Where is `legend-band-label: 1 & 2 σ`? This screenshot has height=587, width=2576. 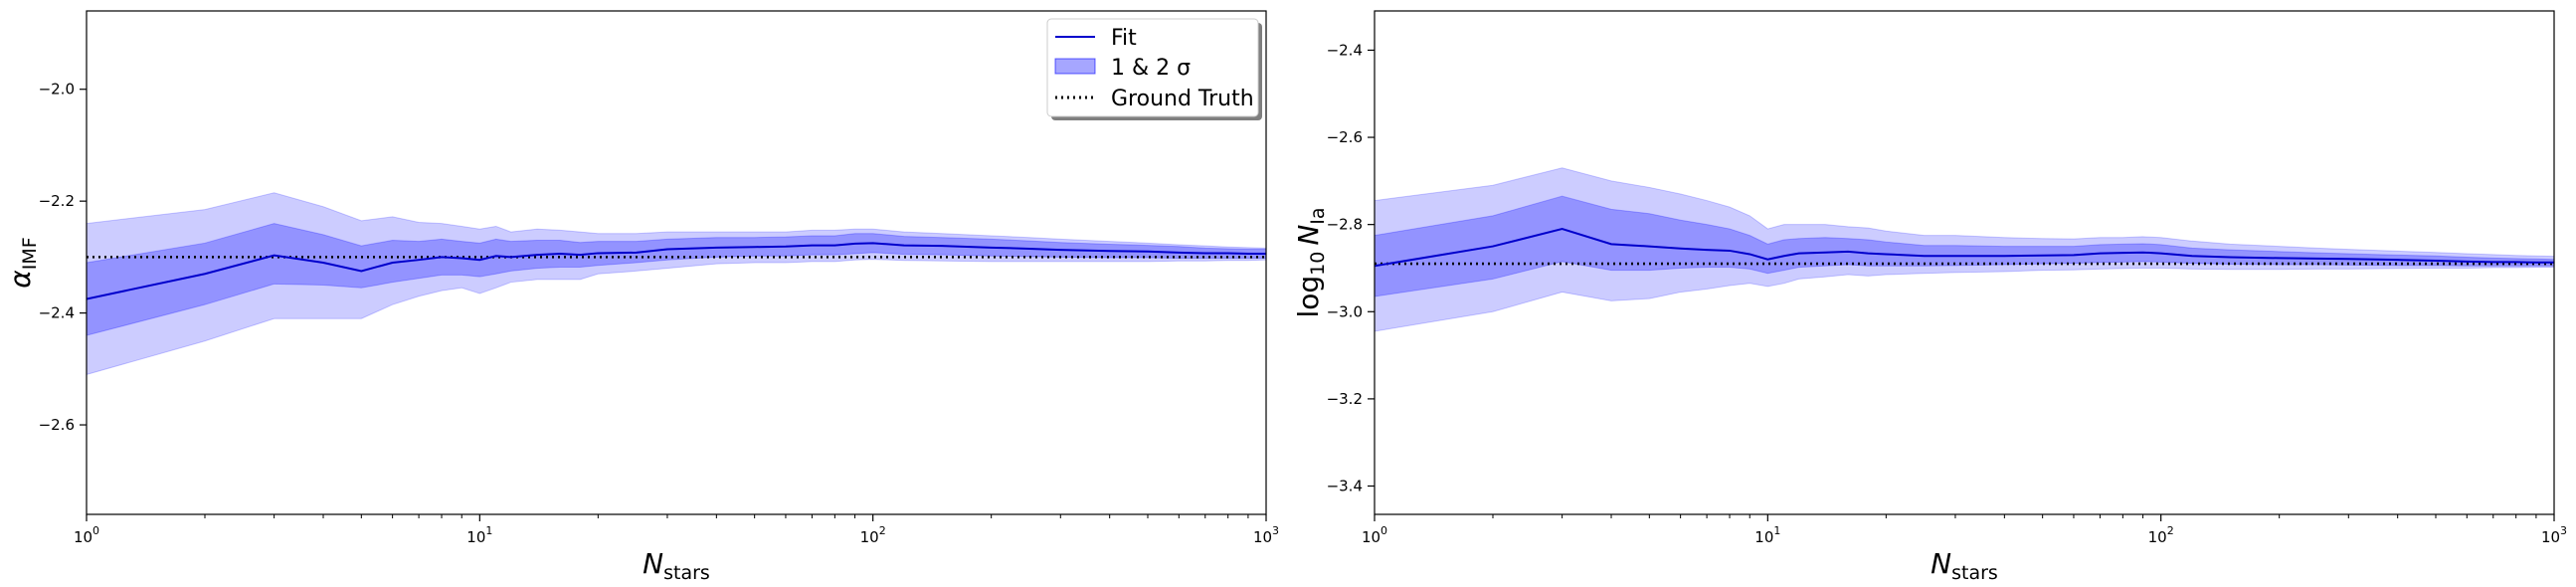
legend-band-label: 1 & 2 σ is located at coordinates (1151, 68).